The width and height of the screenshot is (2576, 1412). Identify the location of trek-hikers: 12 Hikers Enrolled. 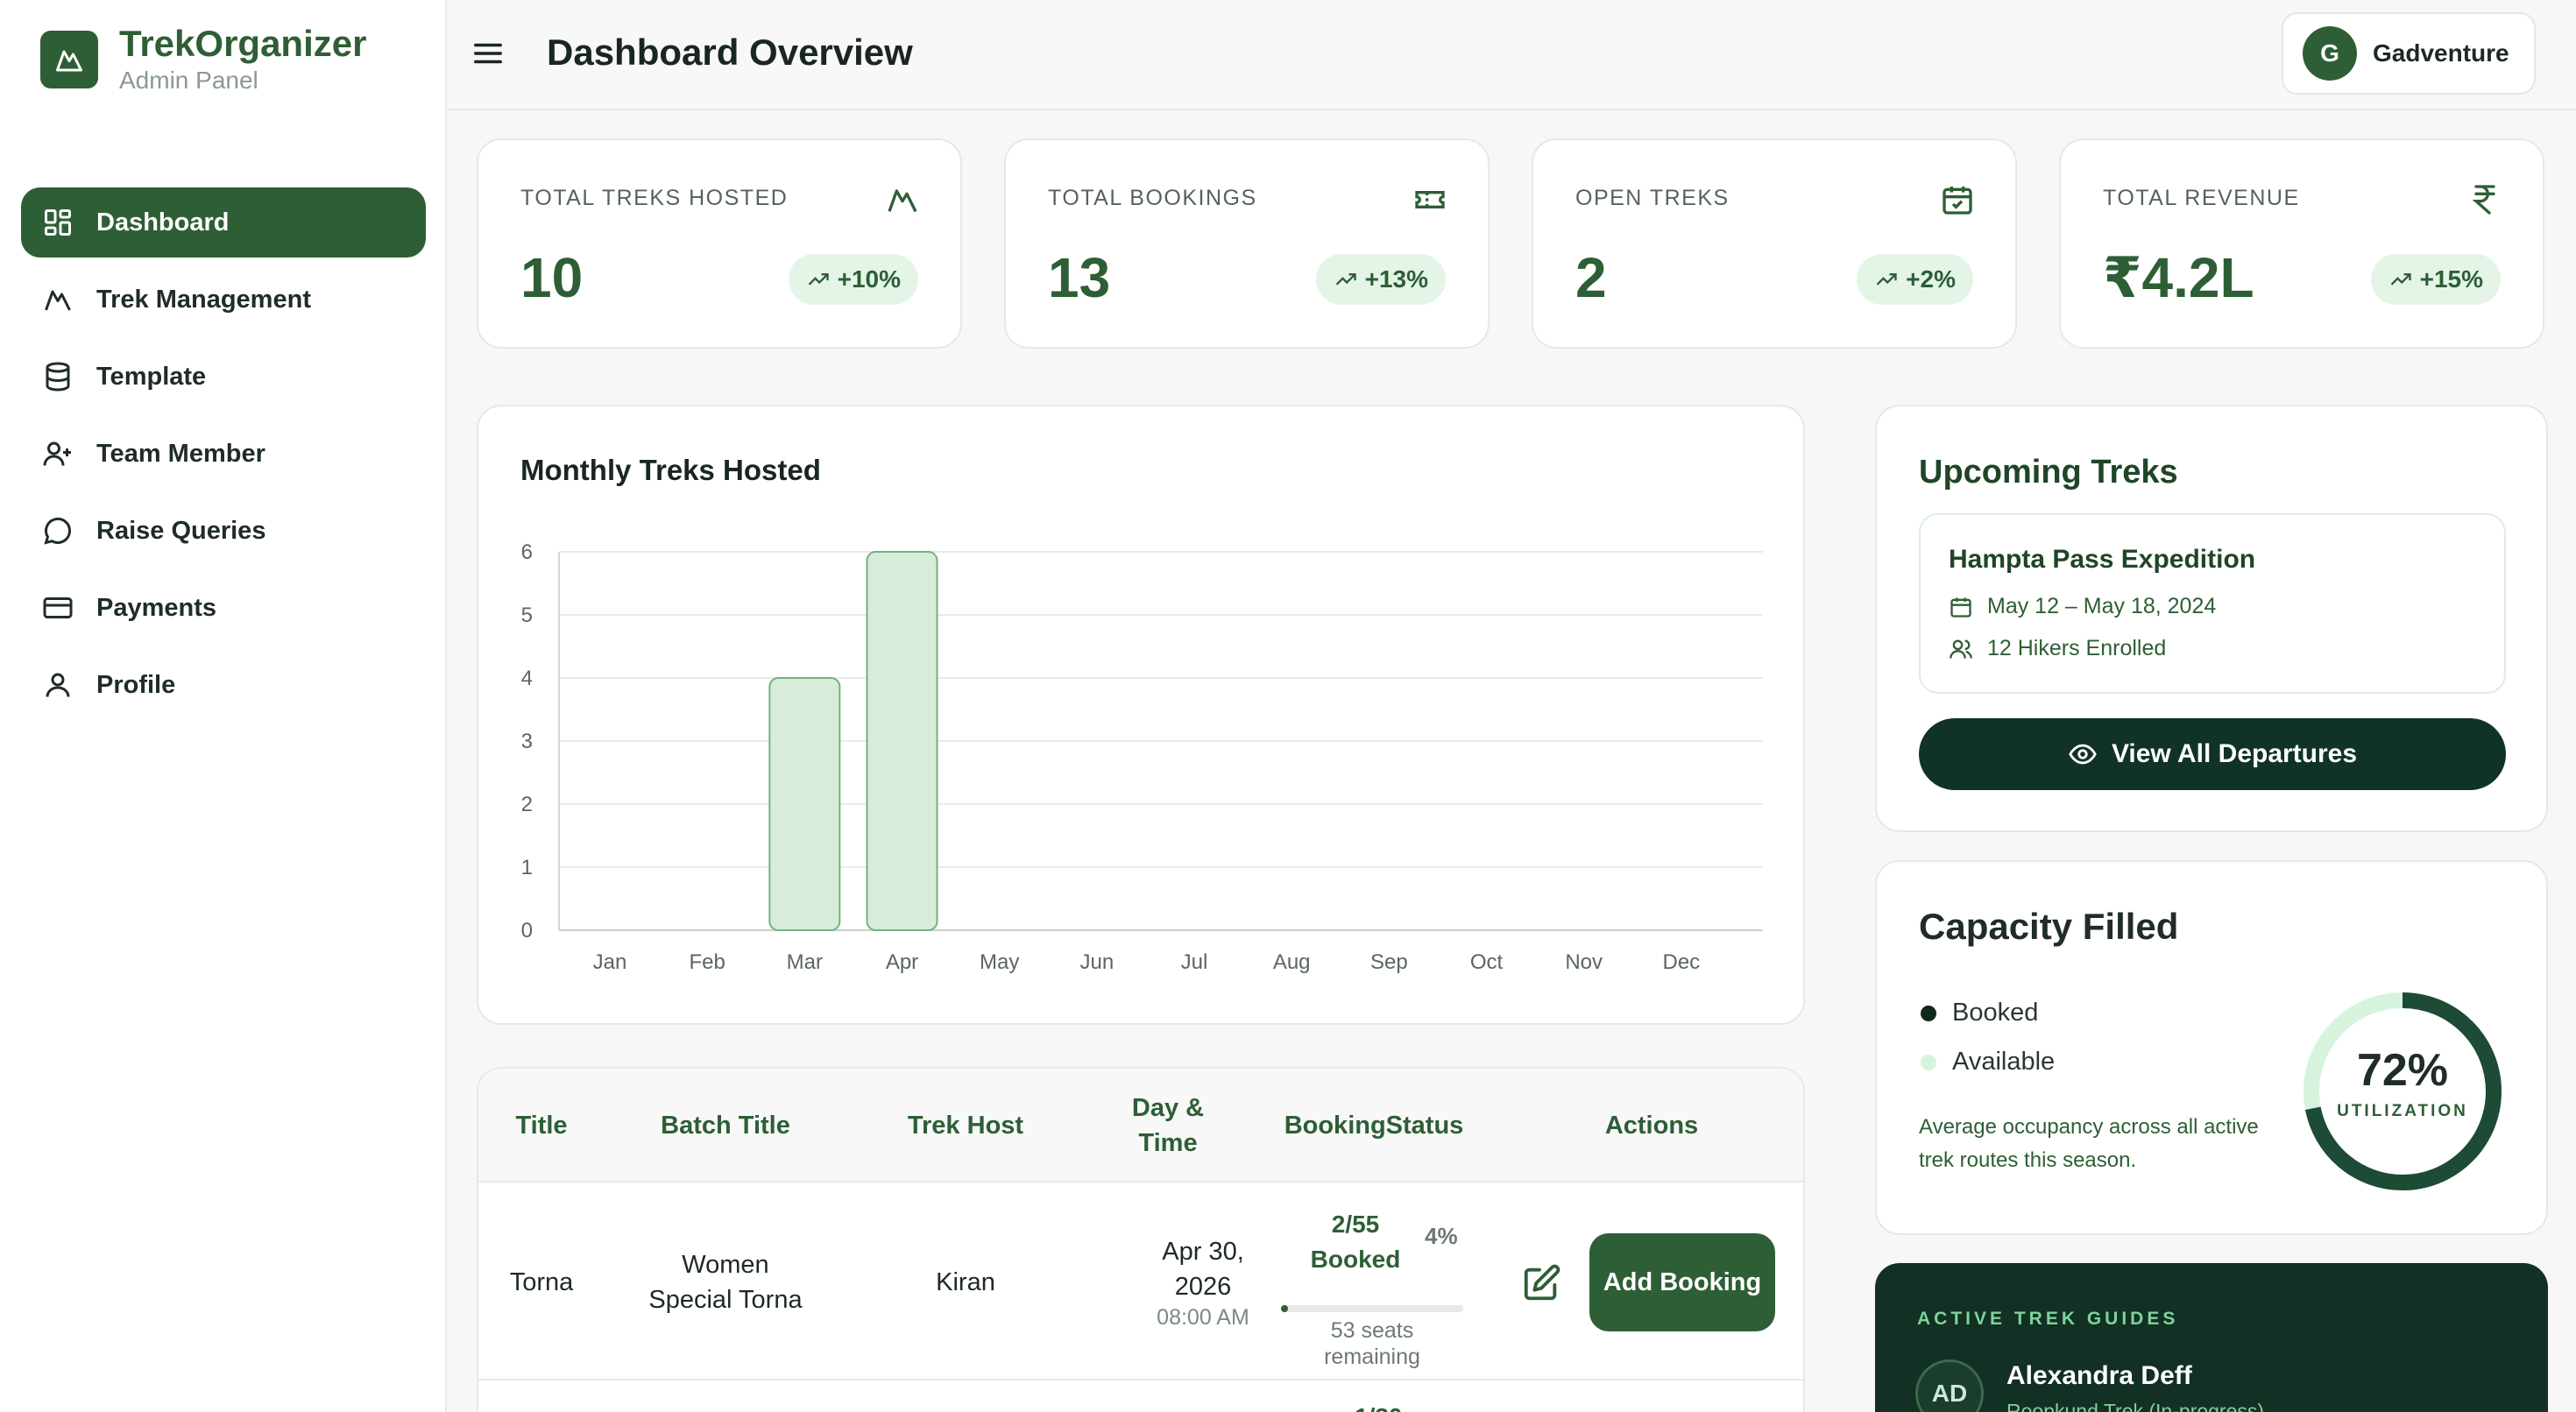
(2057, 649).